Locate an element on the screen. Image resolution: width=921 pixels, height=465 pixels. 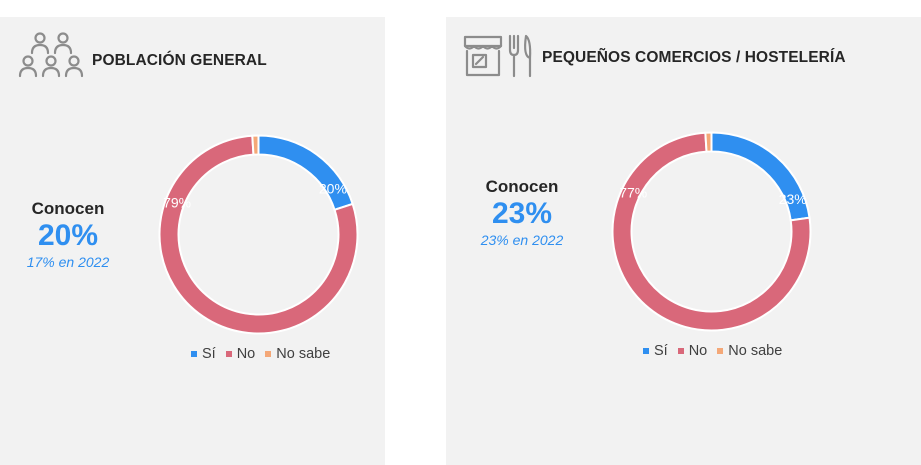
awareness-callout: Conocen 20% 17% en 2022 is located at coordinates (69, 235).